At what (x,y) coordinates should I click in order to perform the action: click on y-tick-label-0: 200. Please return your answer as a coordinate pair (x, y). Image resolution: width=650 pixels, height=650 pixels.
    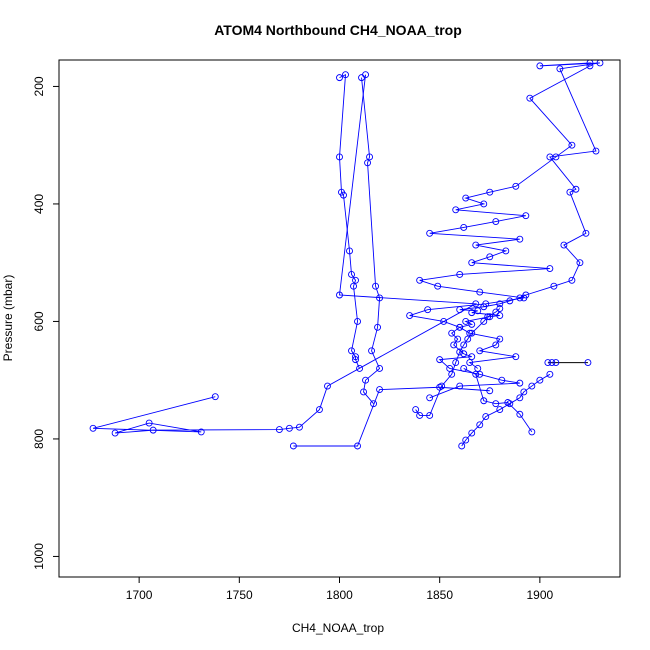
    Looking at the image, I should click on (39, 86).